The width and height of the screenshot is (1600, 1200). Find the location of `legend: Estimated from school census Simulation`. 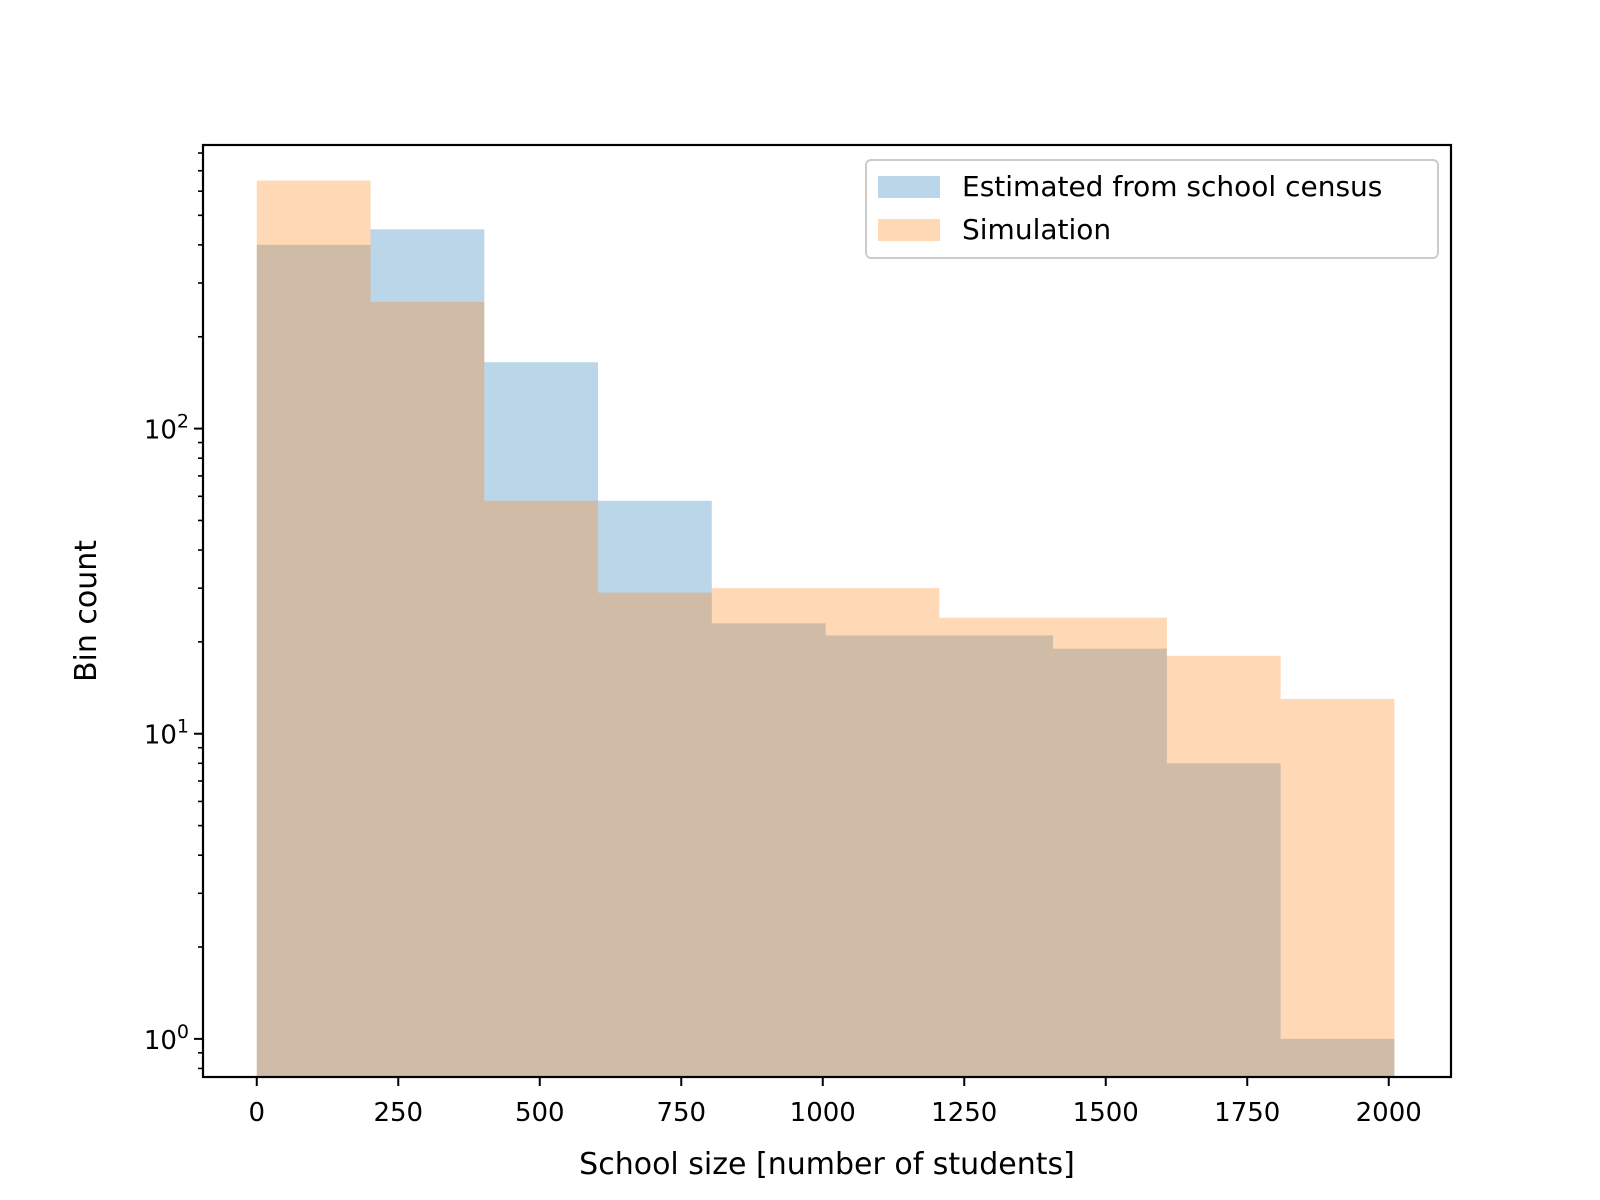

legend: Estimated from school census Simulation is located at coordinates (1152, 209).